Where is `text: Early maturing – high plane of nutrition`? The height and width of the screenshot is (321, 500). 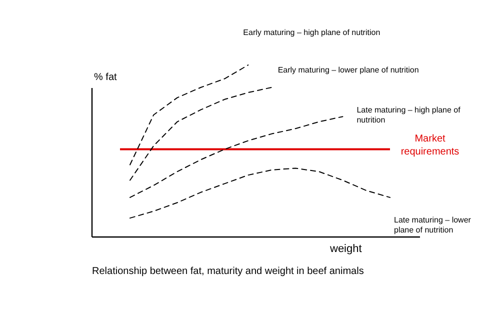
text: Early maturing – high plane of nutrition is located at coordinates (311, 32).